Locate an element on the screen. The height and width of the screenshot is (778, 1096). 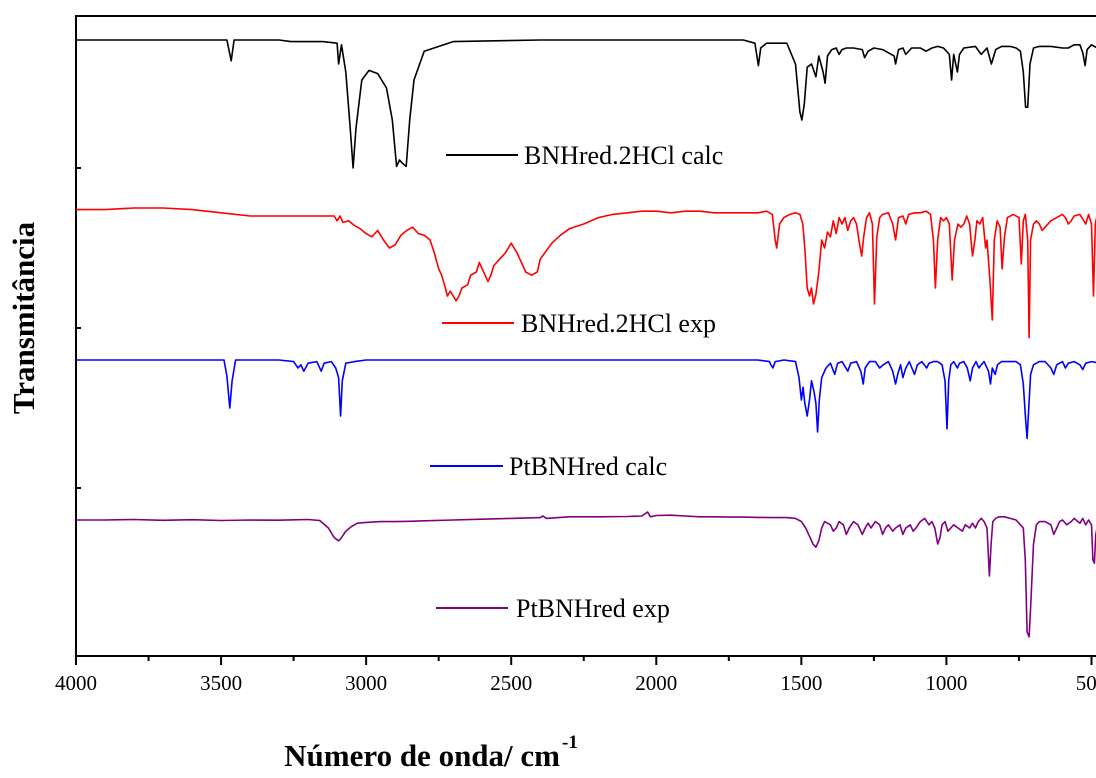
x-axis-ticks: 4000 3500 3000 2500 2000 1500 1000 500 is located at coordinates (575, 675).